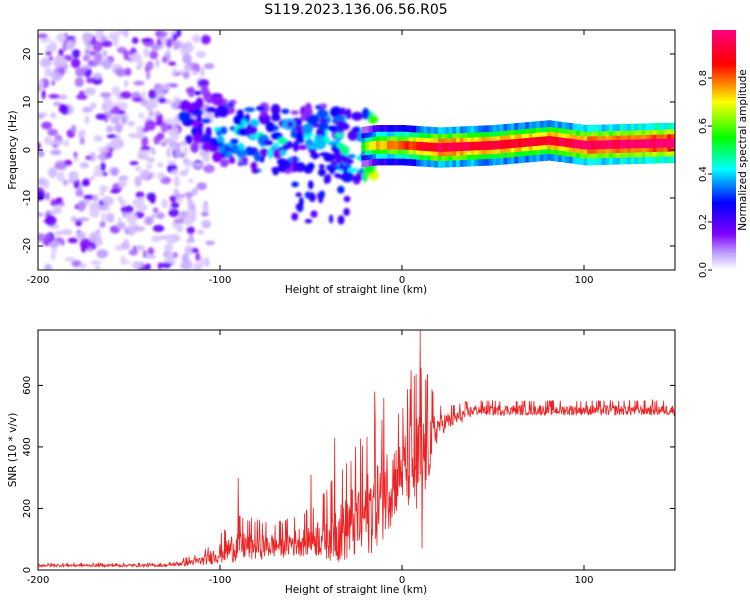  Describe the element at coordinates (220, 580) in the screenshot. I see `x-tick-label: -100` at that location.